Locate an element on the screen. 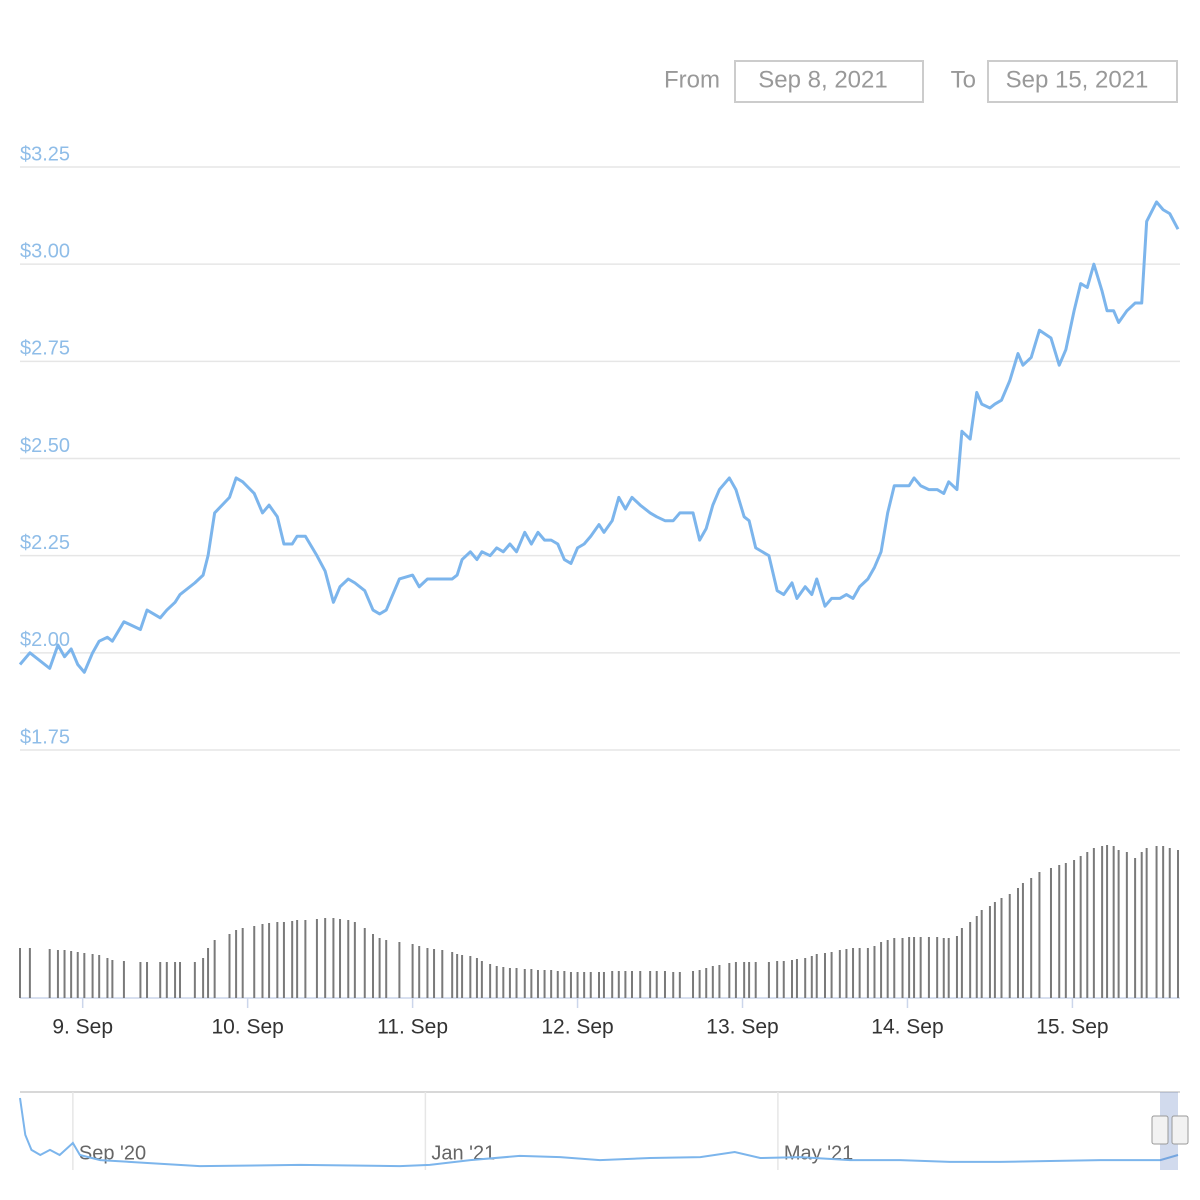 This screenshot has width=1200, height=1200. navigator-tick-label: May '21 is located at coordinates (818, 1153).